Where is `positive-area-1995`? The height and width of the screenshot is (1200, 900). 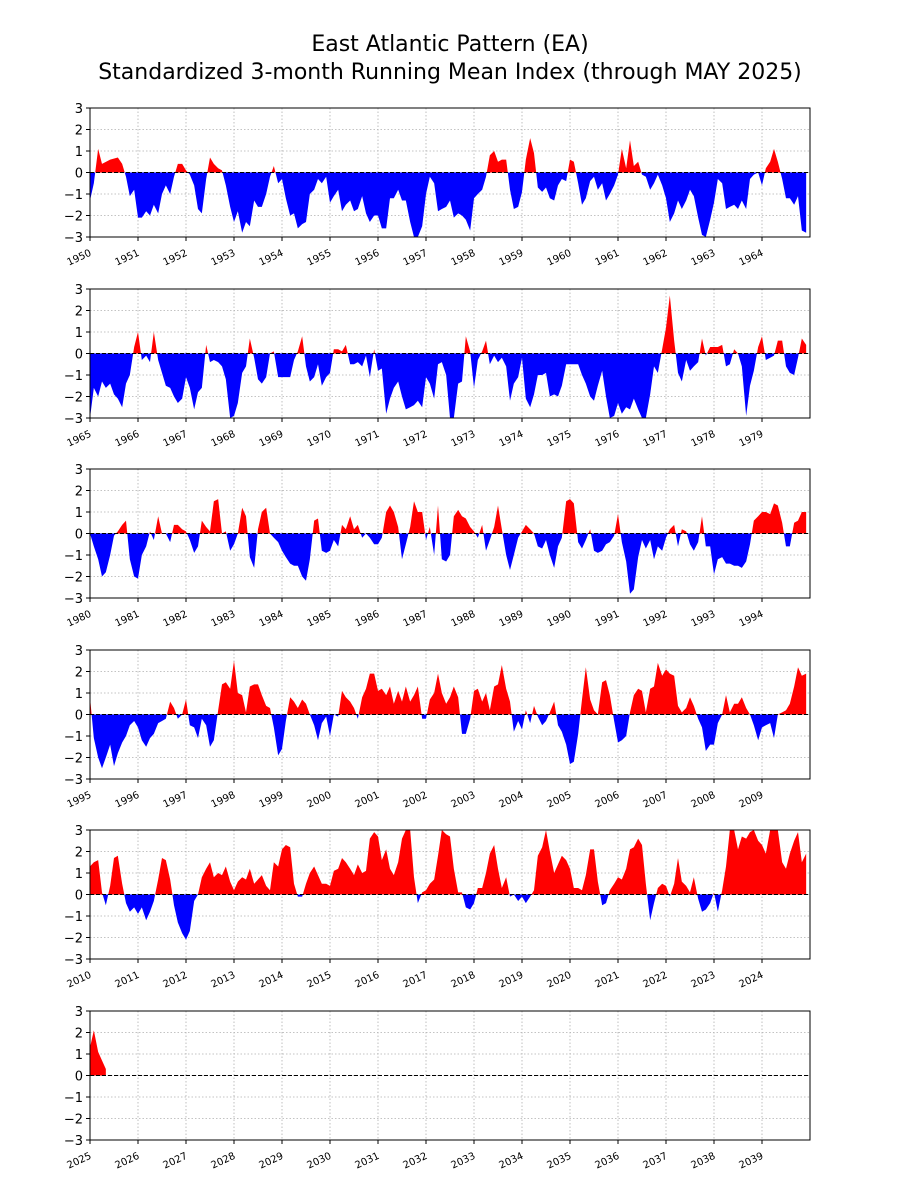 positive-area-1995 is located at coordinates (448, 687).